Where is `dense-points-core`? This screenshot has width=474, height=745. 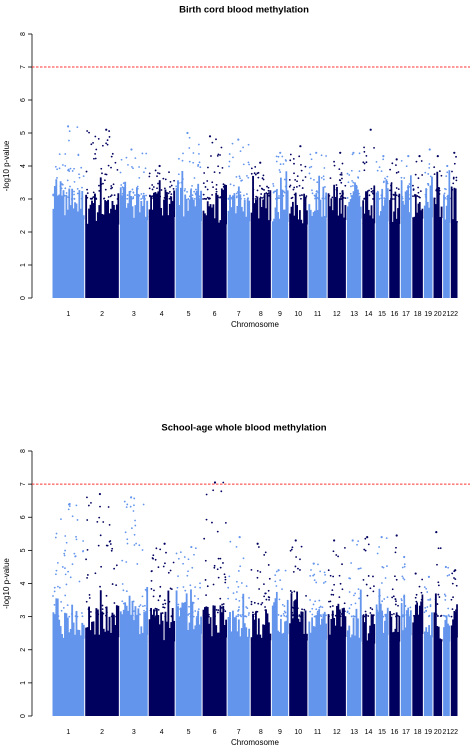
dense-points-core is located at coordinates (188, 259).